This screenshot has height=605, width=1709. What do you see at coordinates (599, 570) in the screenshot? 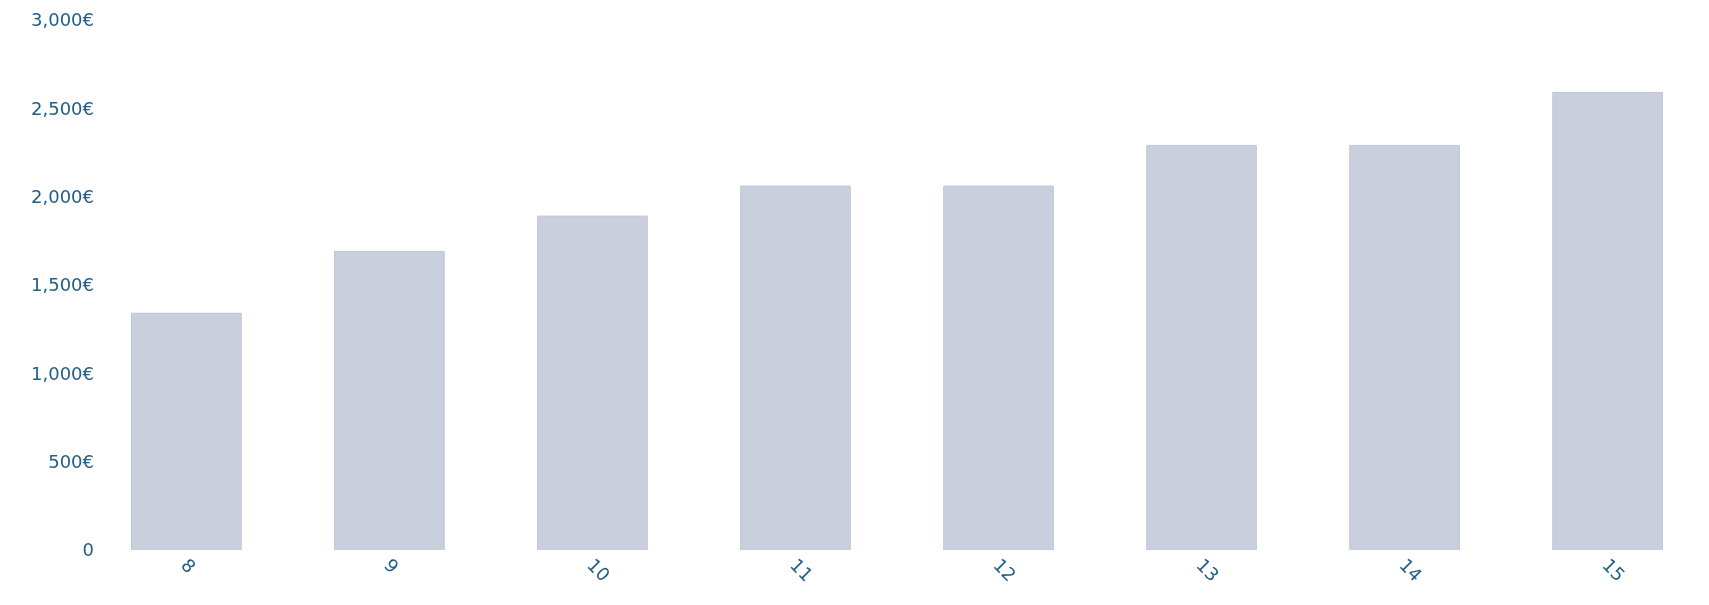
I see `x-tick-label: 10` at bounding box center [599, 570].